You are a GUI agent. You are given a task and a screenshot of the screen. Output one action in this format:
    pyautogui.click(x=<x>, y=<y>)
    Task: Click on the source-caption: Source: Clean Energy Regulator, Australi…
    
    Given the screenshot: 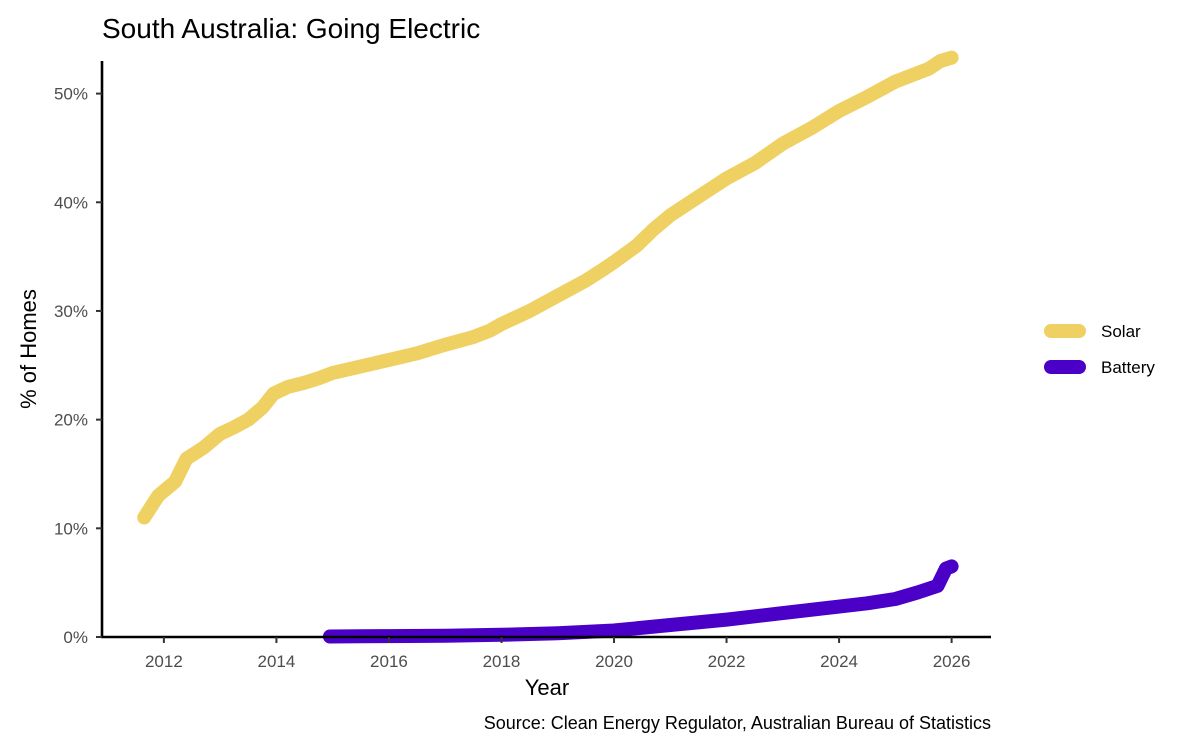 What is the action you would take?
    pyautogui.click(x=737, y=723)
    